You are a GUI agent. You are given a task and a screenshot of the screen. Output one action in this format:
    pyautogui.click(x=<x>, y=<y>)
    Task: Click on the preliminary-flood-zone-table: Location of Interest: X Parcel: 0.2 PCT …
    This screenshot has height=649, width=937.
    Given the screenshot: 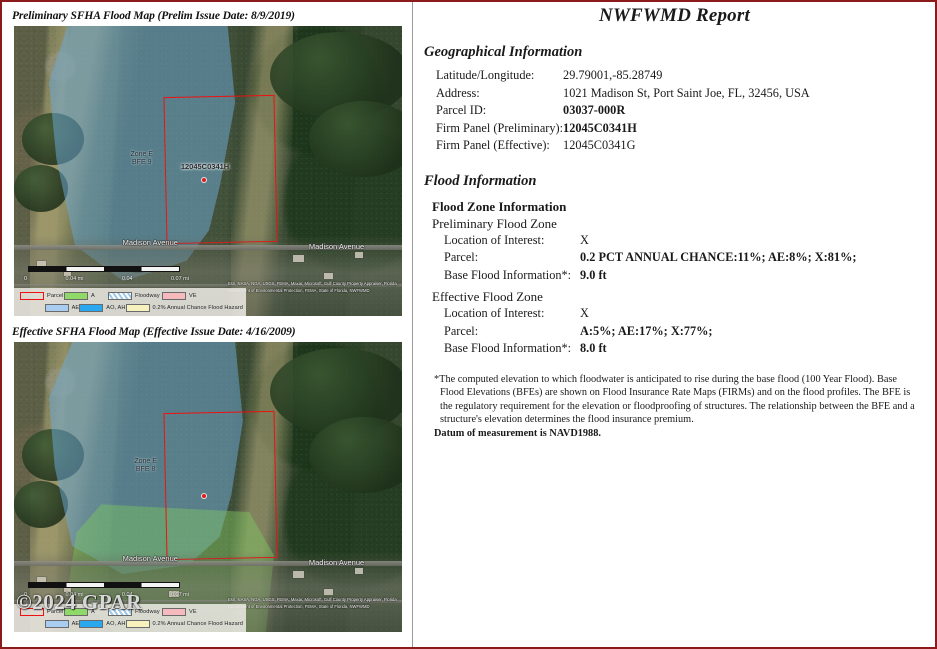 What is the action you would take?
    pyautogui.click(x=650, y=259)
    